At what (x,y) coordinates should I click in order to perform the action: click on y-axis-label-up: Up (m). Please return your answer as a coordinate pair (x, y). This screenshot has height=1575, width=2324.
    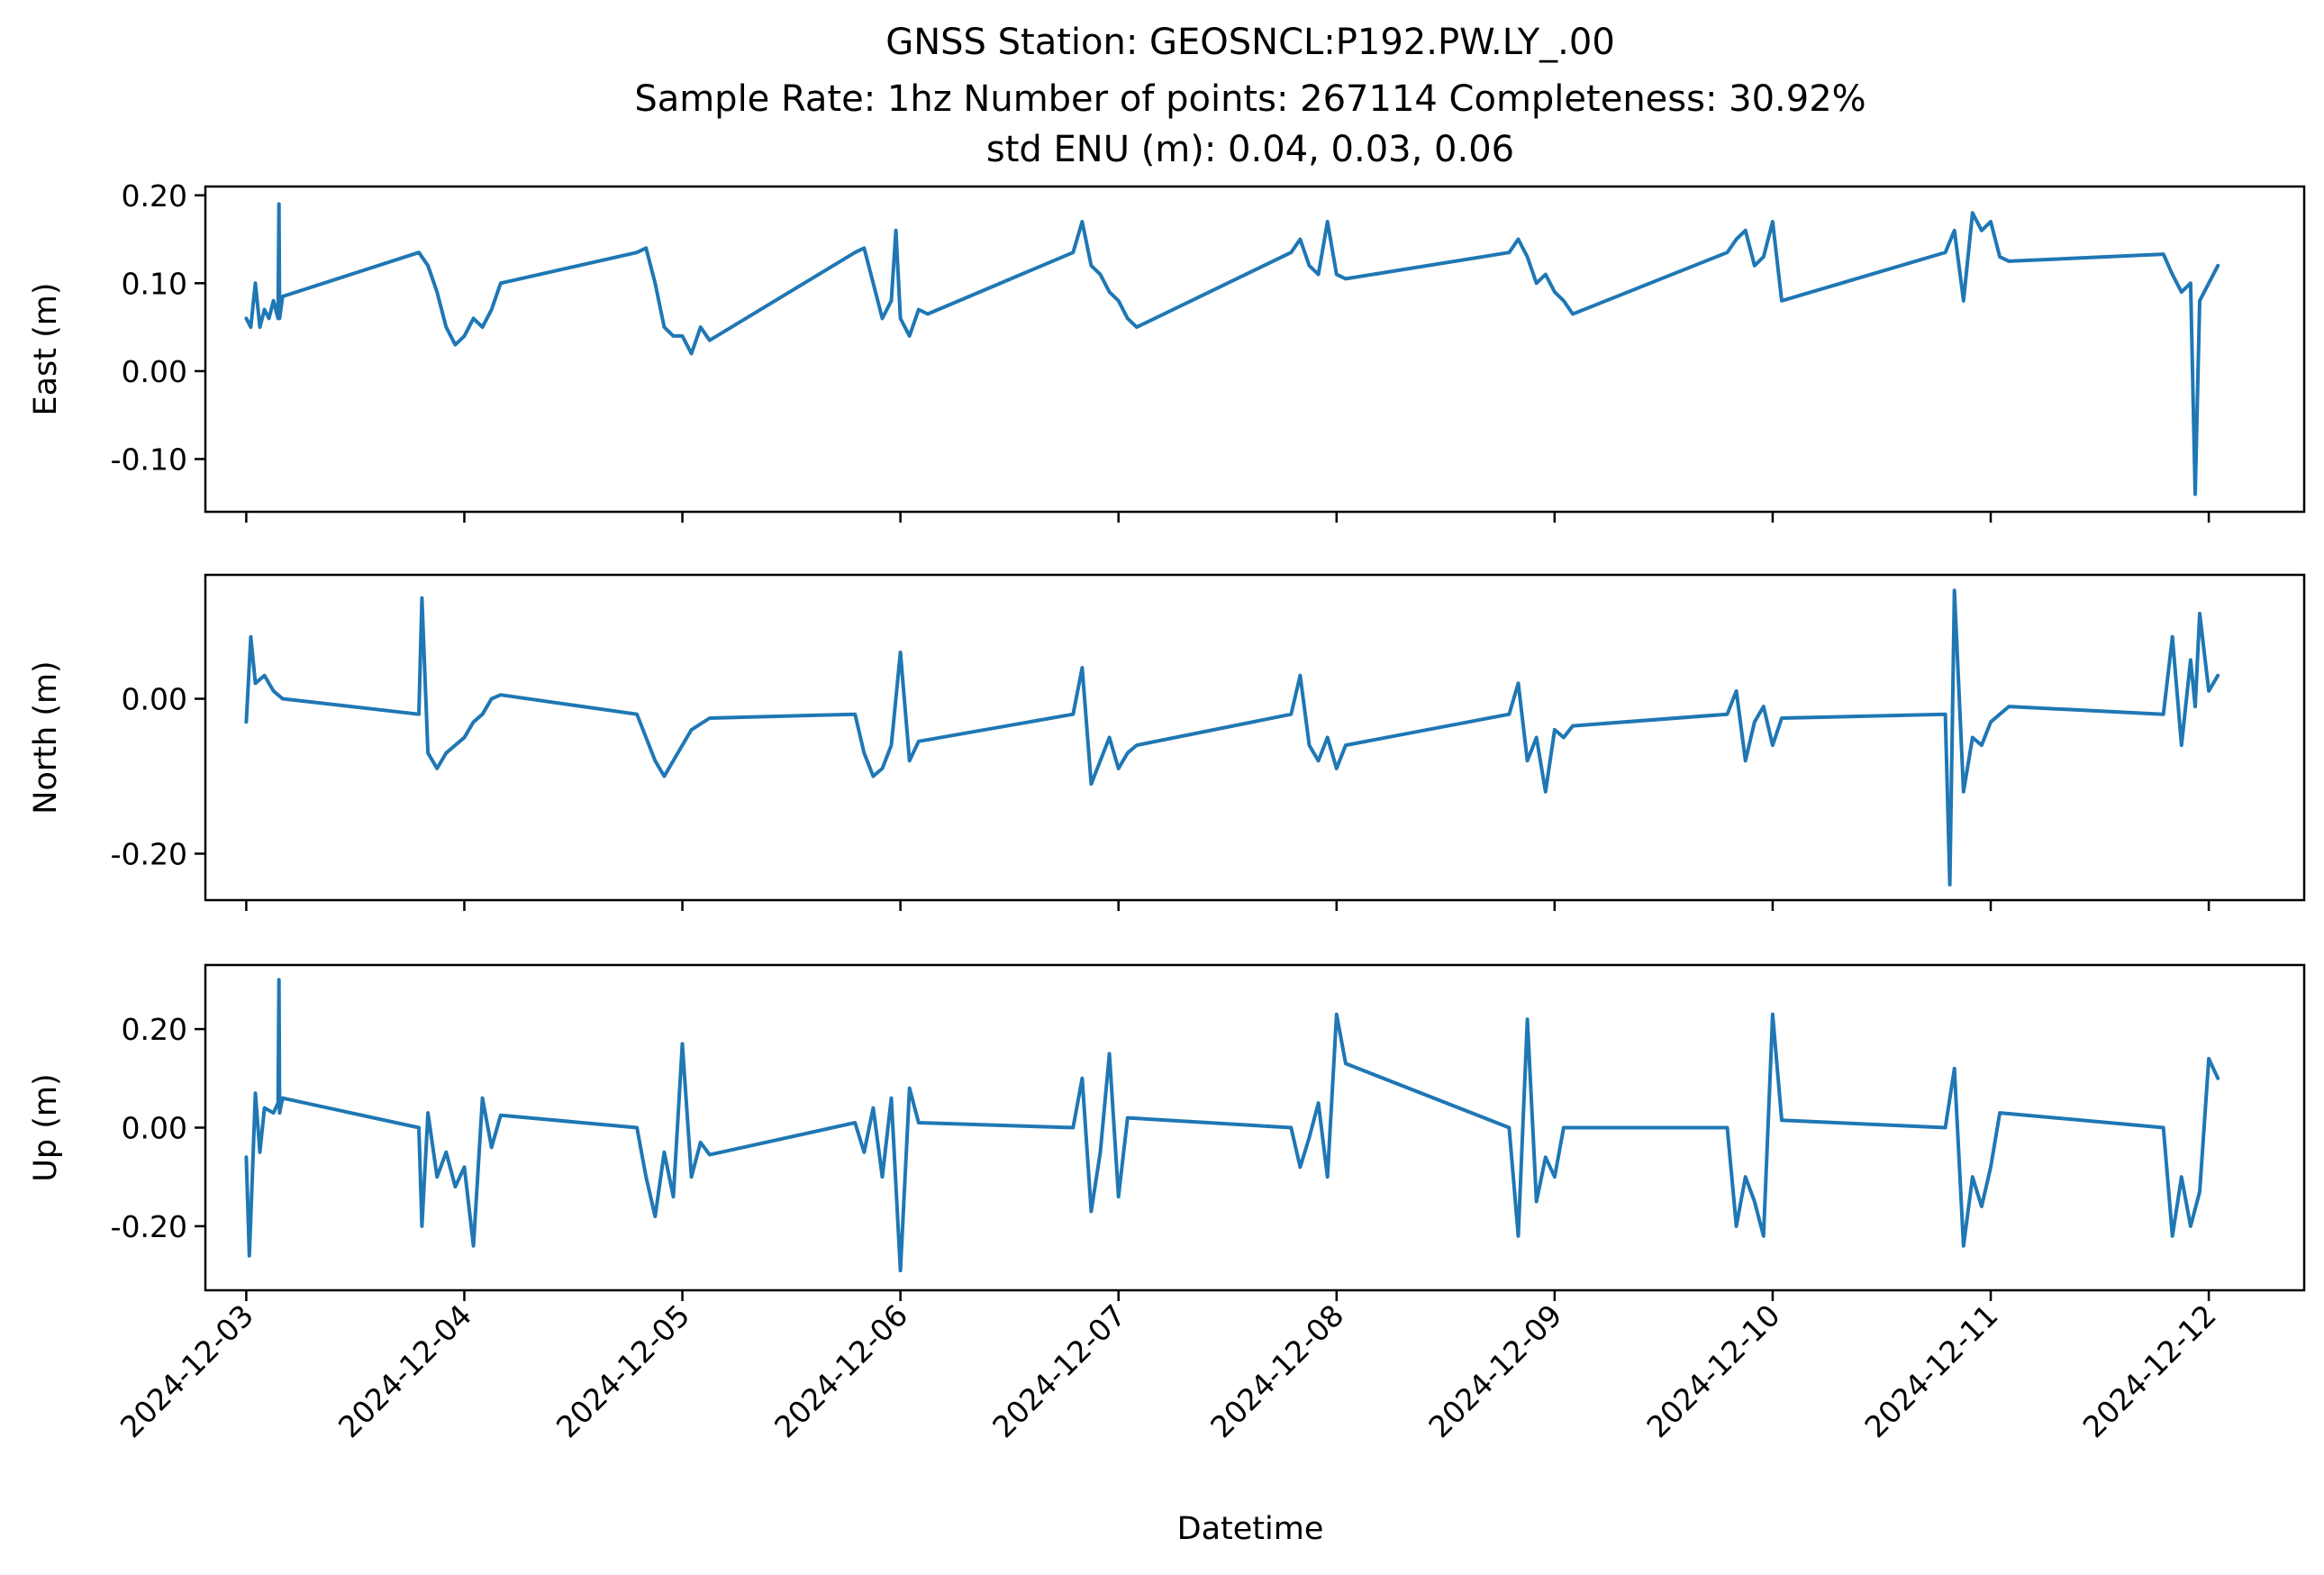
    Looking at the image, I should click on (46, 1127).